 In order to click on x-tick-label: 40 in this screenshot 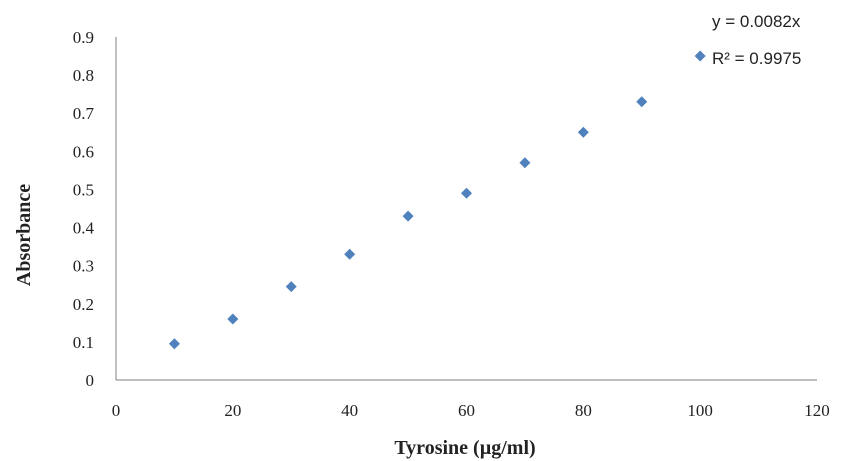, I will do `click(349, 410)`.